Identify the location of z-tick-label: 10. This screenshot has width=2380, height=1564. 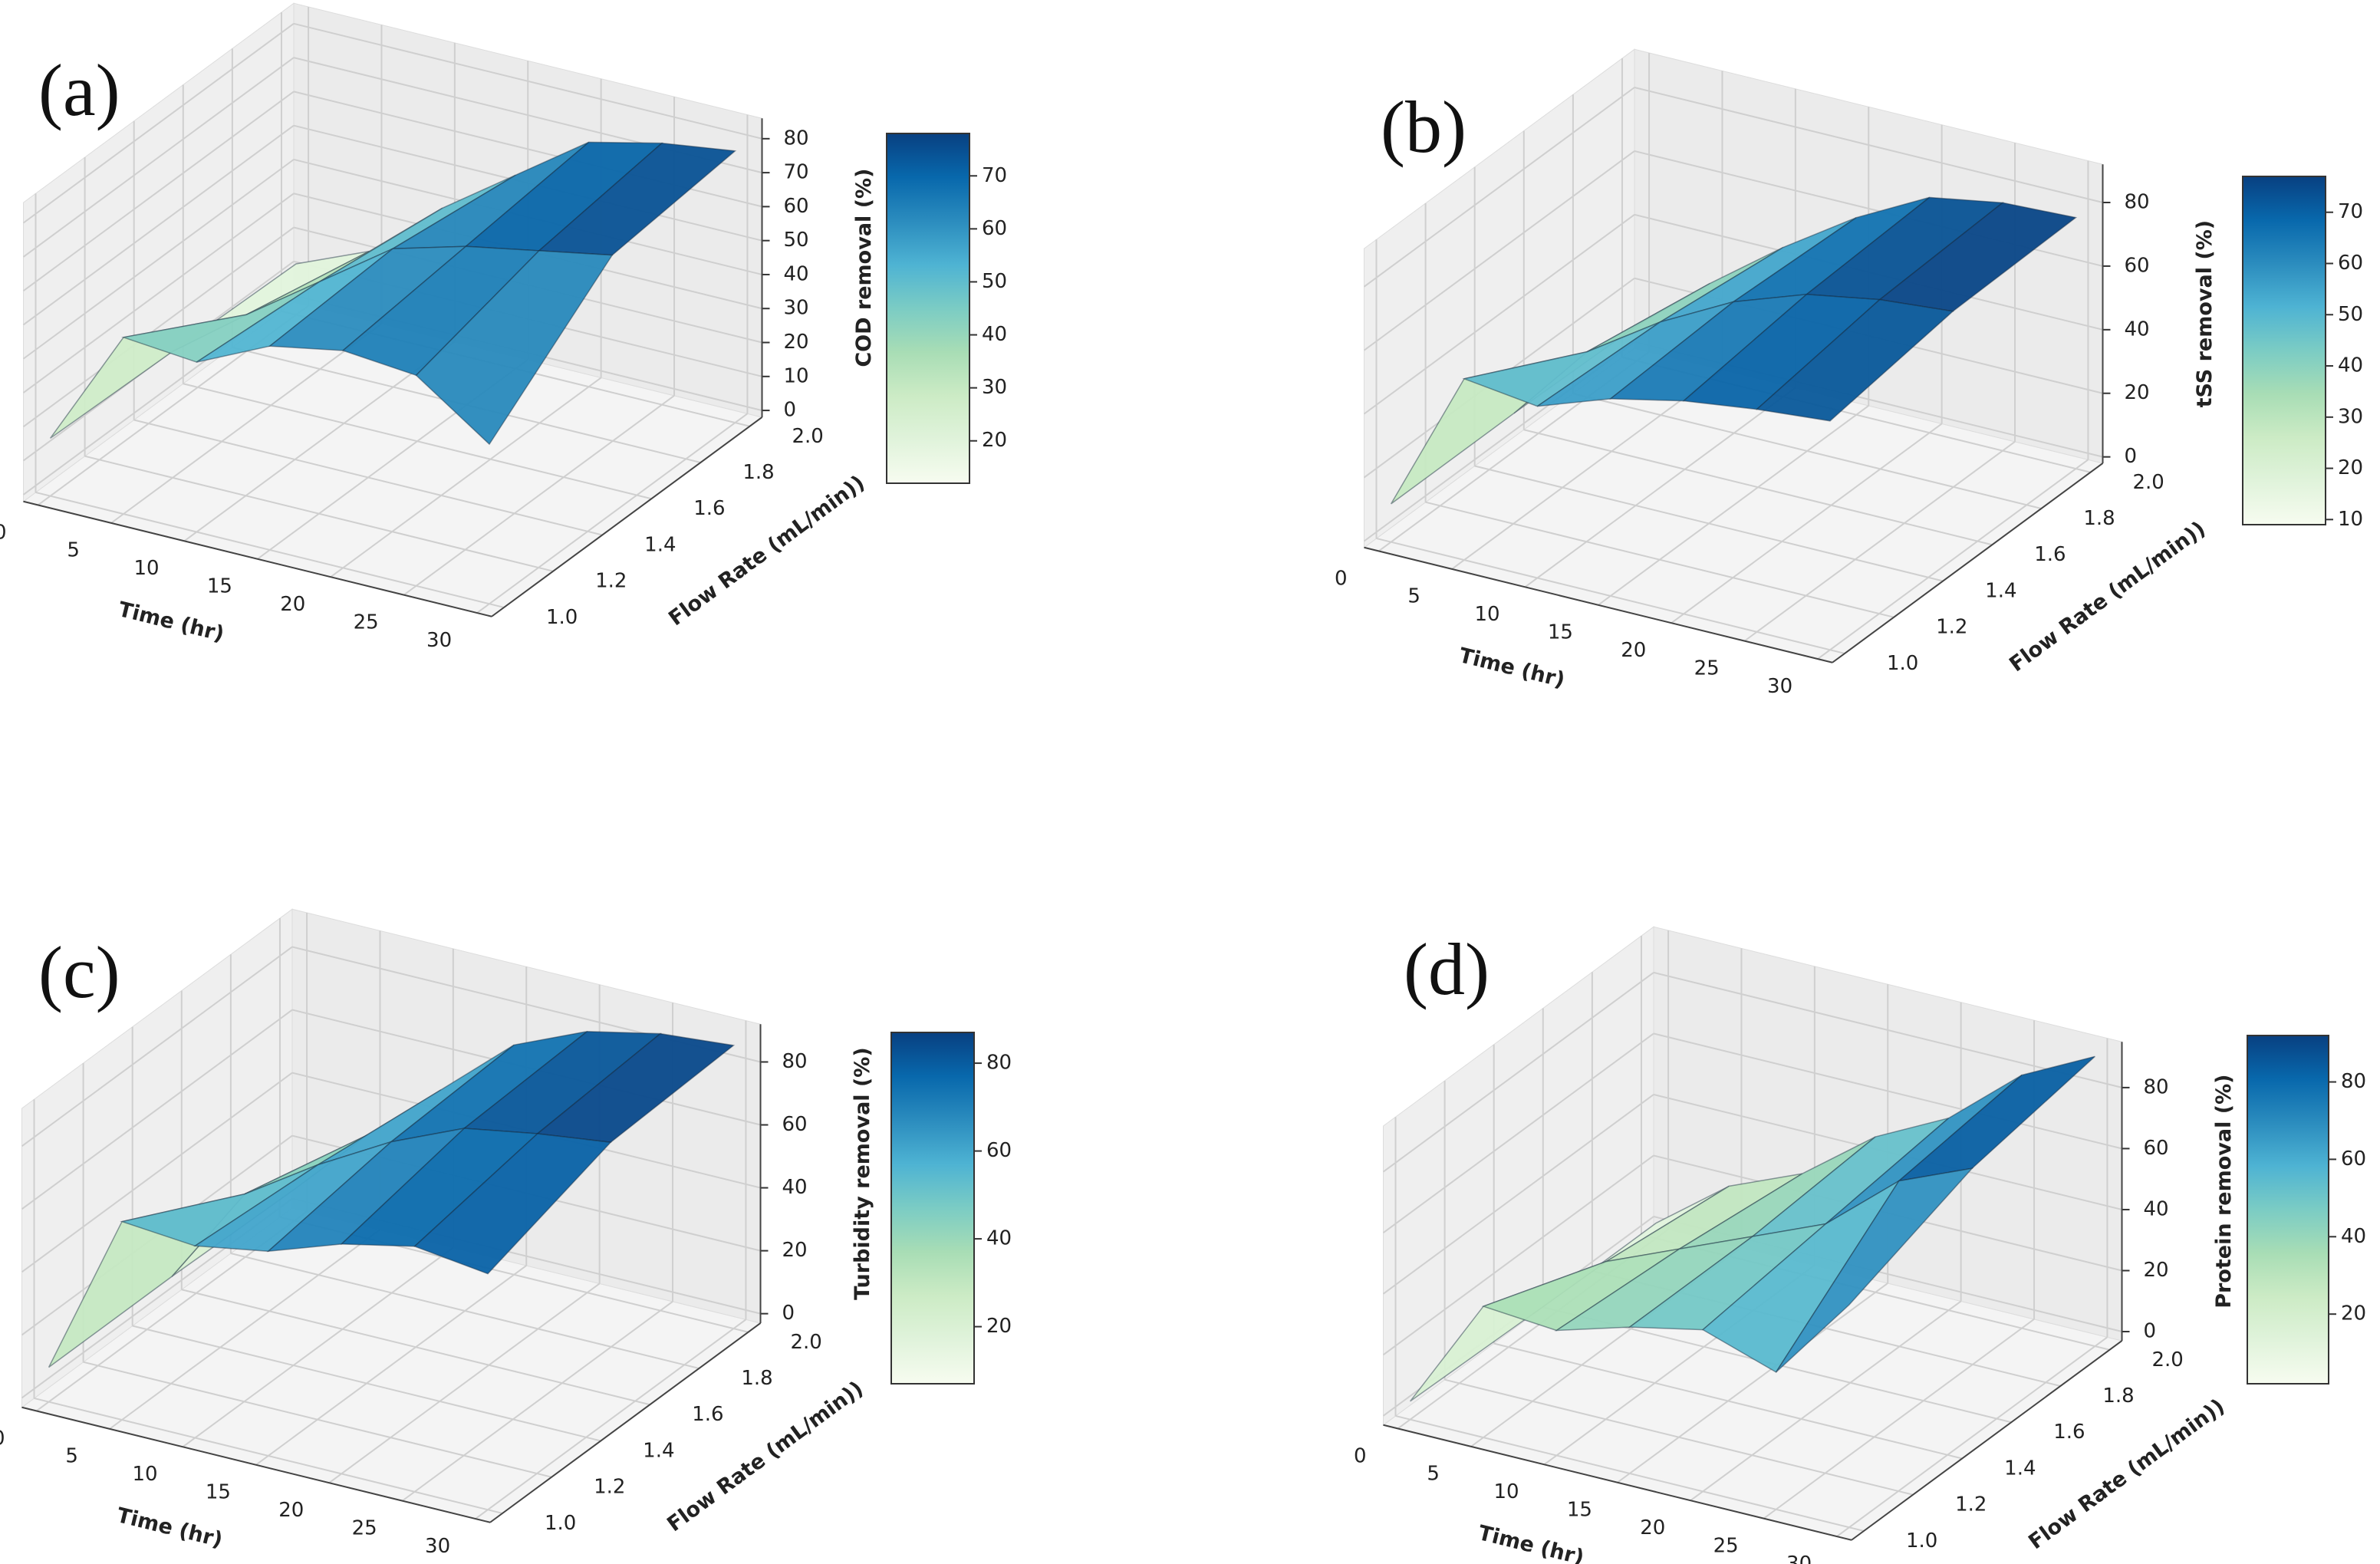
(796, 375).